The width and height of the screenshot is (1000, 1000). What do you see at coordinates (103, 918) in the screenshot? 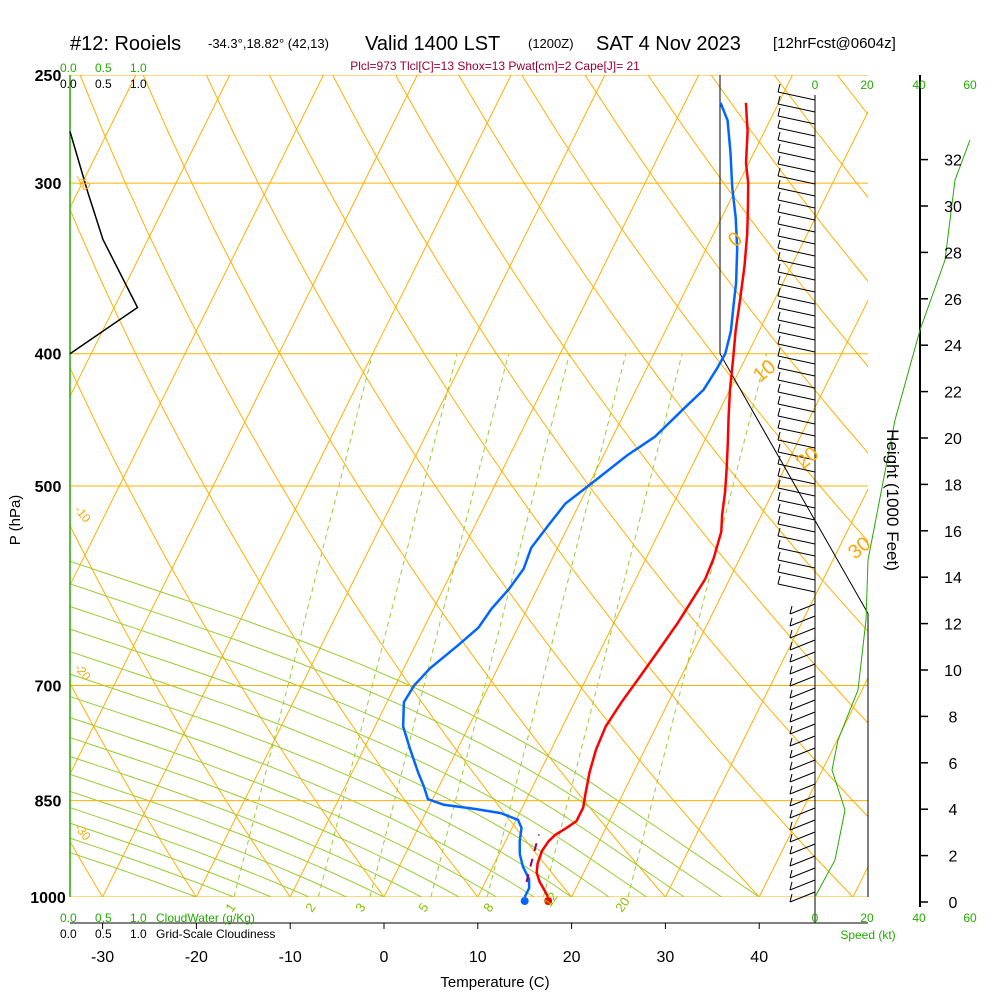
I see `cloudwater-tick-1-bottom: 0.5` at bounding box center [103, 918].